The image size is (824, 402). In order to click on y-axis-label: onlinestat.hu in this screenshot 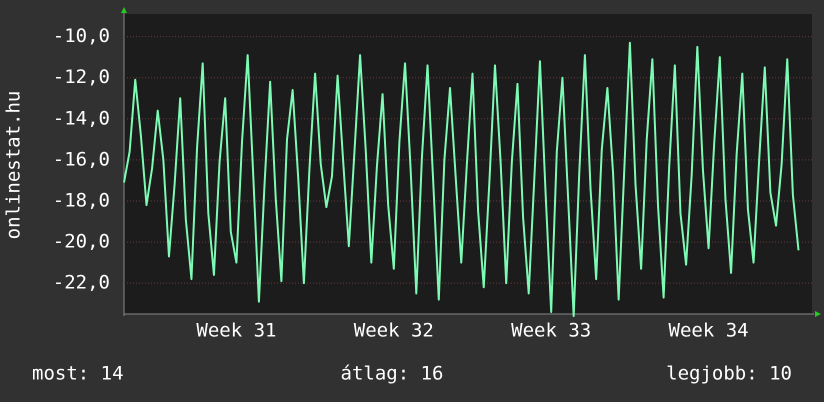, I will do `click(14, 165)`.